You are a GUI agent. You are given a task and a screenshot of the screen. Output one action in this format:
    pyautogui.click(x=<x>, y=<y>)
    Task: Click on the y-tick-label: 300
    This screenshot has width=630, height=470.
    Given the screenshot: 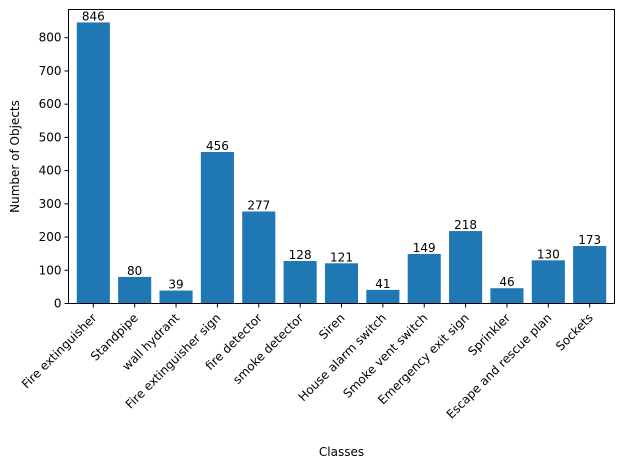 What is the action you would take?
    pyautogui.click(x=50, y=204)
    